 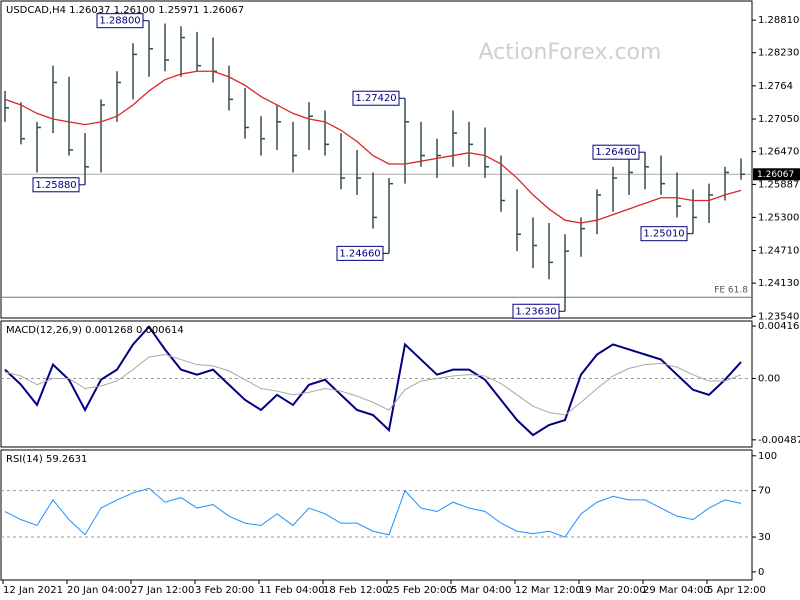 I want to click on last-price-tag, so click(x=776, y=174).